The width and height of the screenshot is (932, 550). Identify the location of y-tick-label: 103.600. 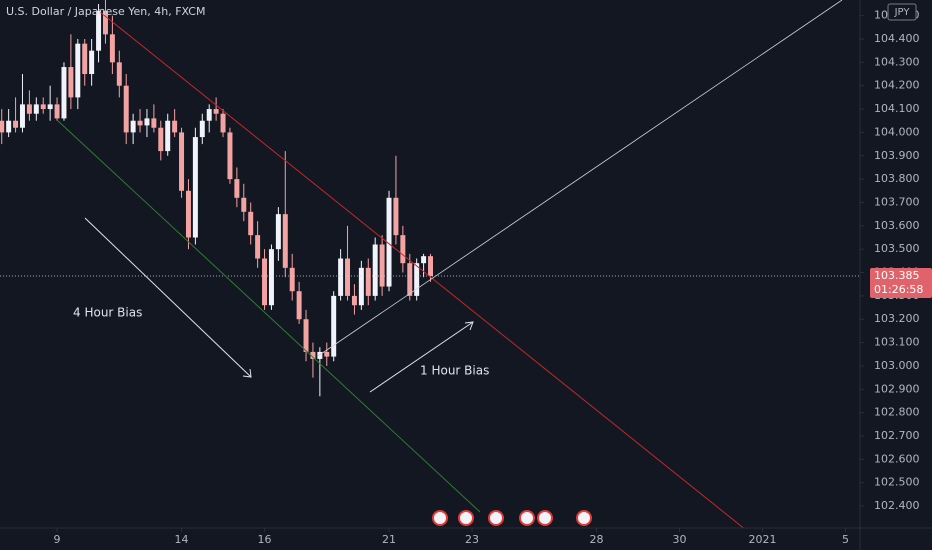
(897, 225).